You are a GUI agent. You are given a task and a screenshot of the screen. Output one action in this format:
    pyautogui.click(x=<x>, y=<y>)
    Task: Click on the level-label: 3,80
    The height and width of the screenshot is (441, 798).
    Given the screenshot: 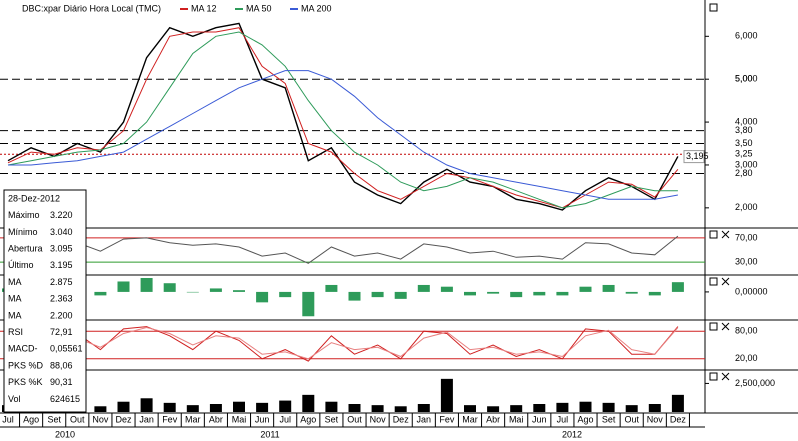 What is the action you would take?
    pyautogui.click(x=744, y=130)
    